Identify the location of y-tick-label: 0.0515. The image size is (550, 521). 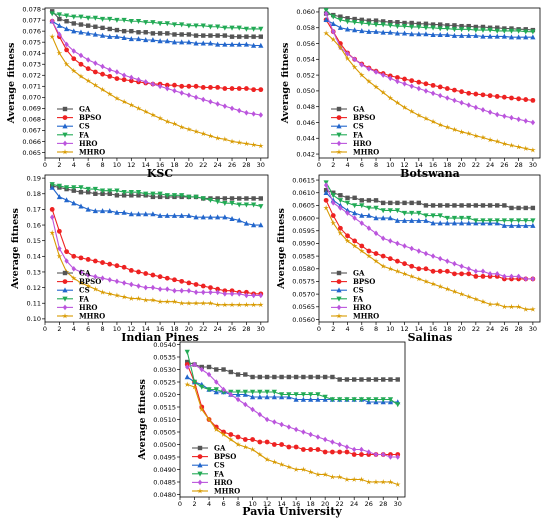
(164, 407).